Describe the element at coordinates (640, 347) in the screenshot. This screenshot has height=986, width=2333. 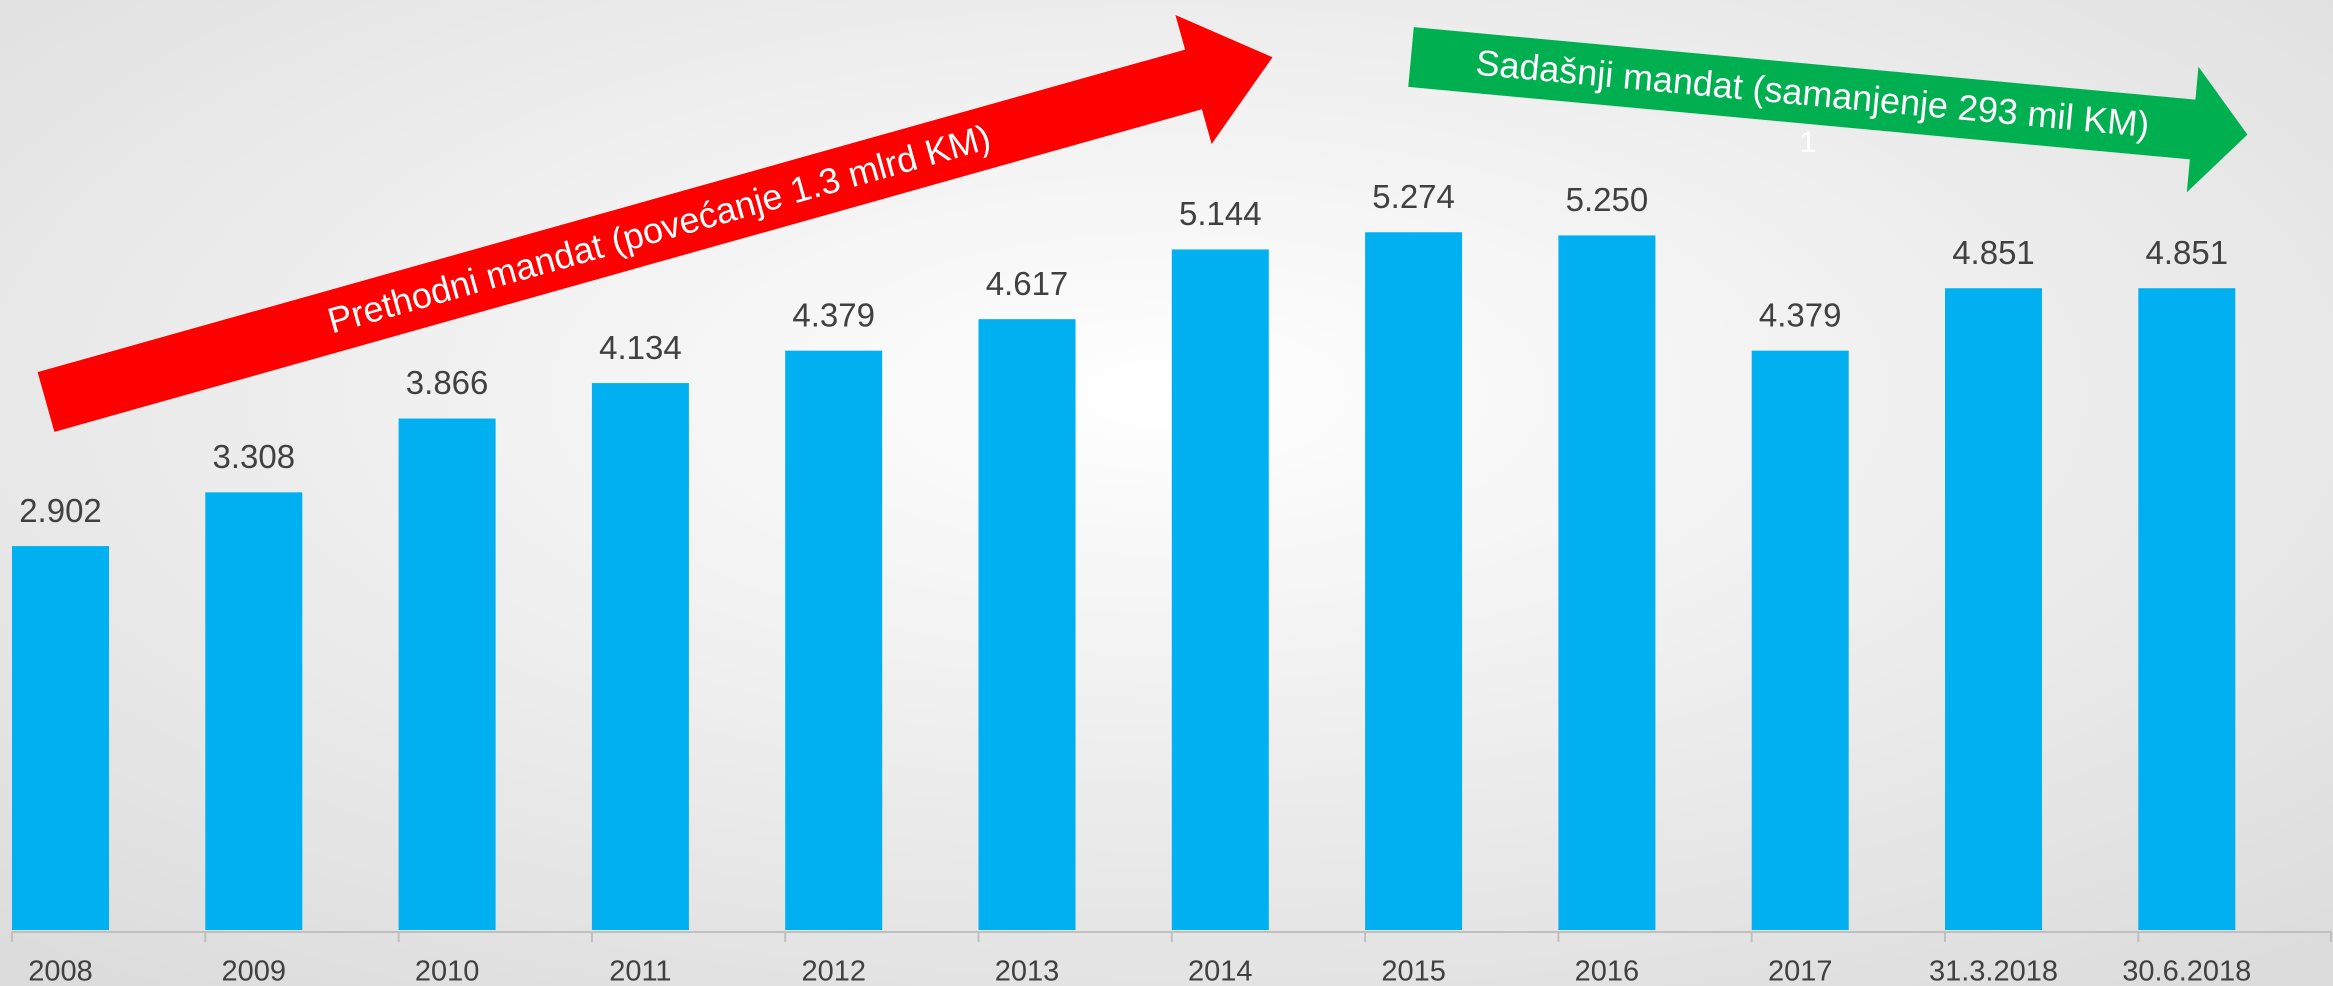
I see `value-label: 4.134` at that location.